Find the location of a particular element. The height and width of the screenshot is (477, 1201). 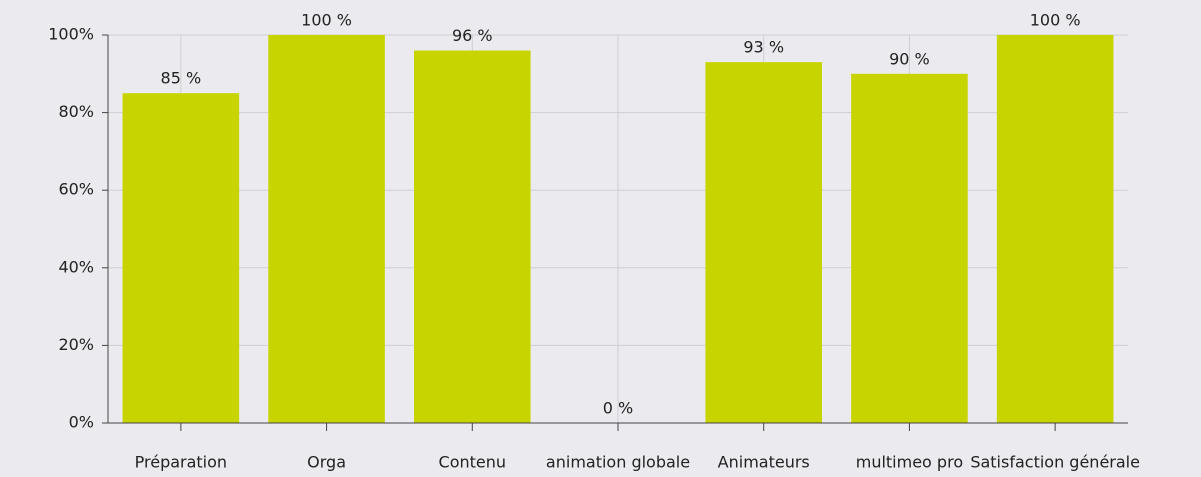

y-tick-label: 100% is located at coordinates (71, 34).